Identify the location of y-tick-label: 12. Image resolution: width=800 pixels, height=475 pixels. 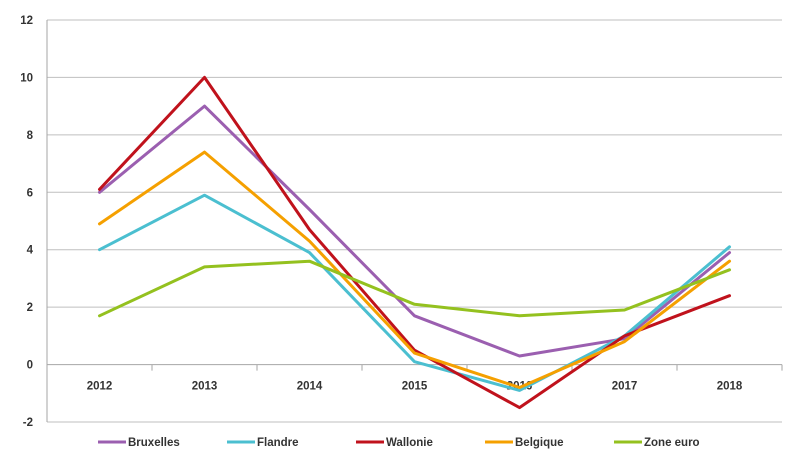
(26, 21).